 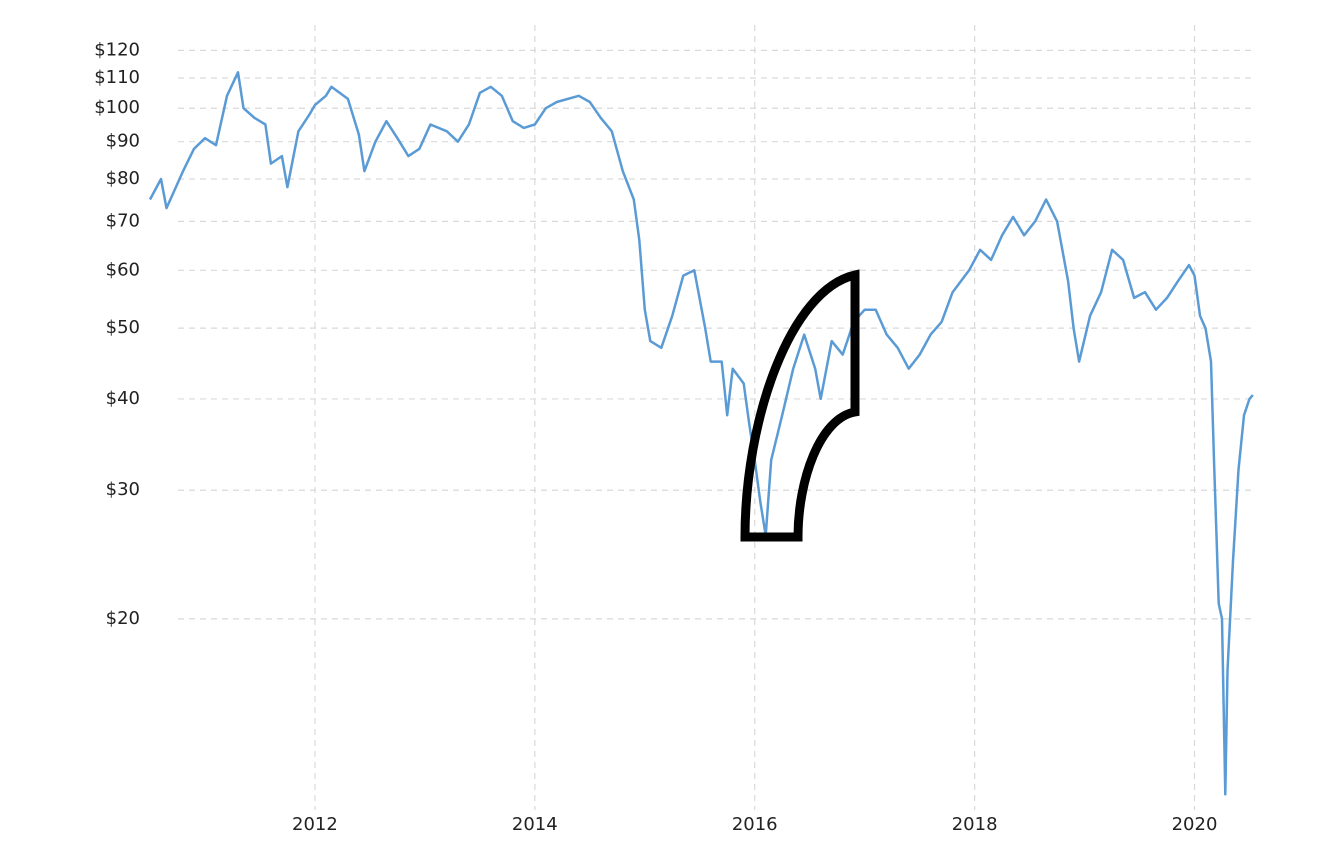 What do you see at coordinates (123, 220) in the screenshot?
I see `y-tick-label: $70` at bounding box center [123, 220].